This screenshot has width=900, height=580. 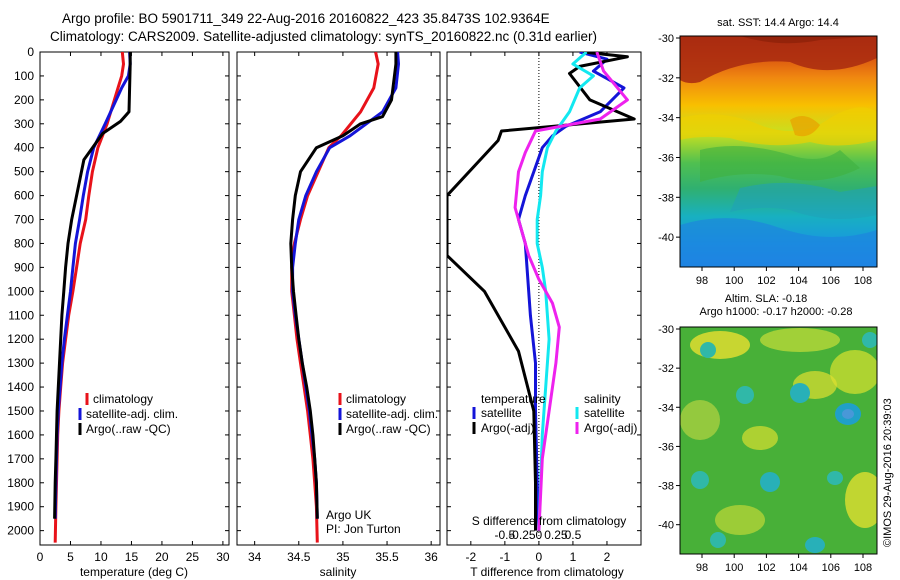 I want to click on x-tick-label: 34, so click(x=255, y=557).